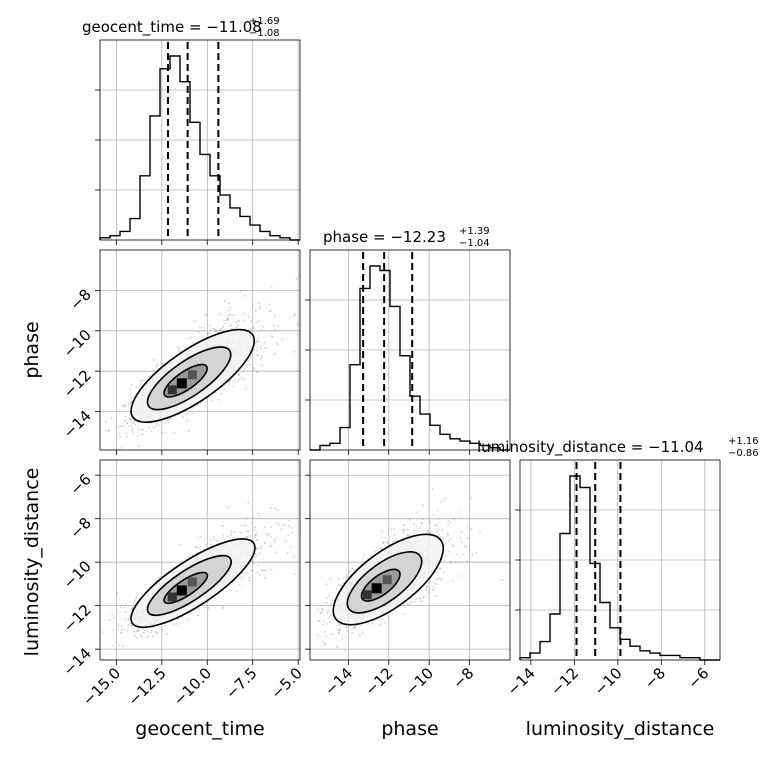 This screenshot has height=760, width=760. Describe the element at coordinates (590, 447) in the screenshot. I see `title-main: luminosity_distance = −11.04` at that location.